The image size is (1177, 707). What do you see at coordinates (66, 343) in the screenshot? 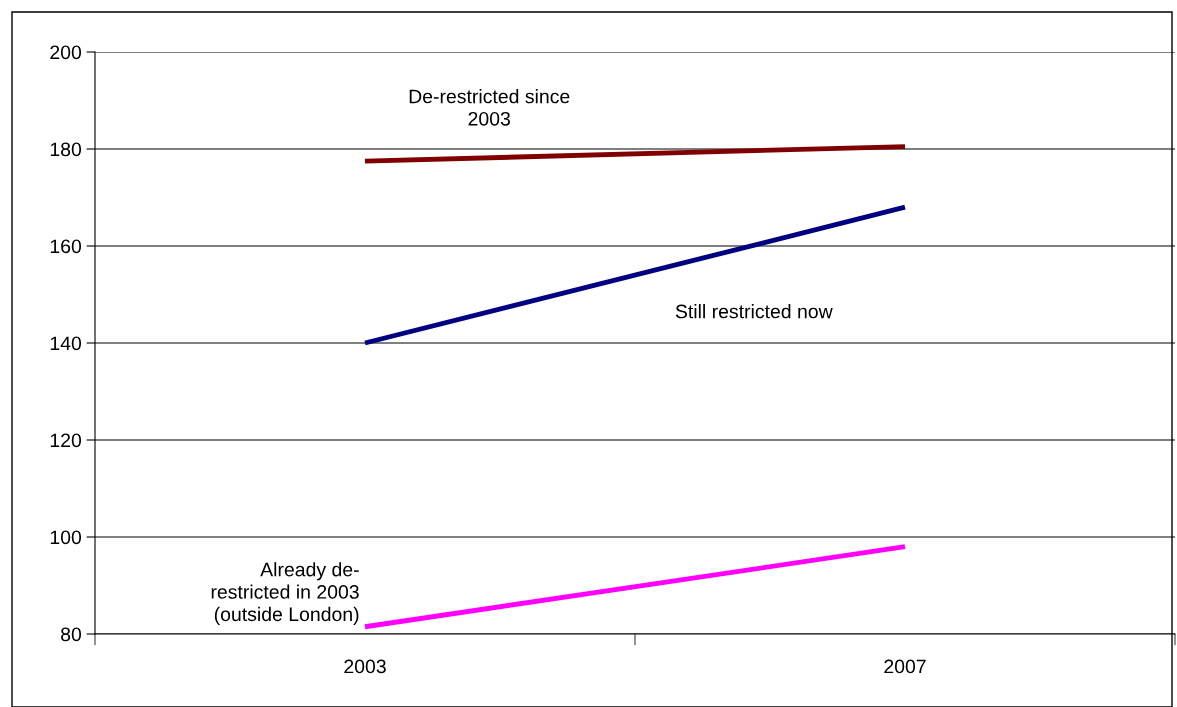
I see `y-tick-label: 140` at bounding box center [66, 343].